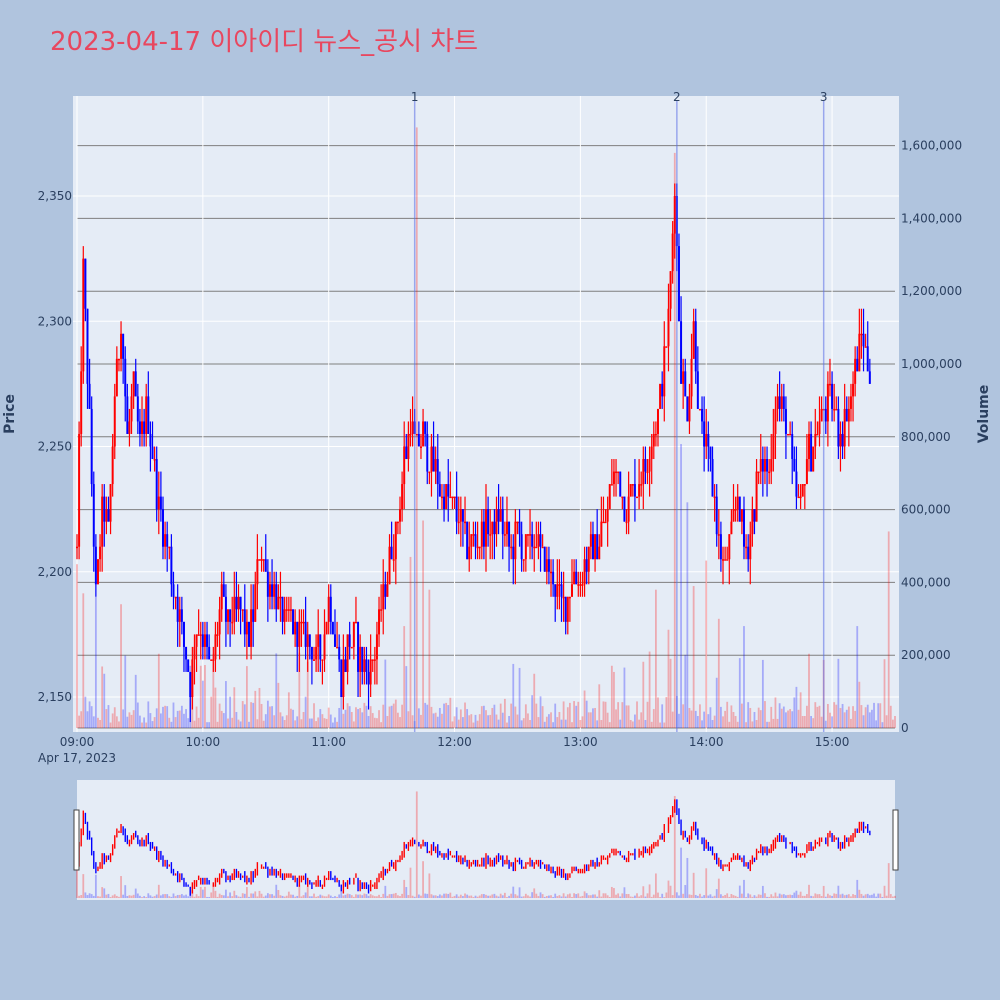 Image resolution: width=1000 pixels, height=1000 pixels. What do you see at coordinates (931, 364) in the screenshot?
I see `volume-tick-label: 1,000,000` at bounding box center [931, 364].